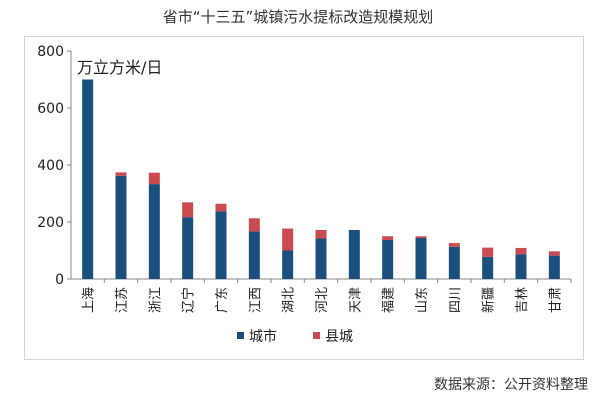 The height and width of the screenshot is (402, 596). Describe the element at coordinates (289, 300) in the screenshot. I see `x-tick-label: 湖北` at that location.